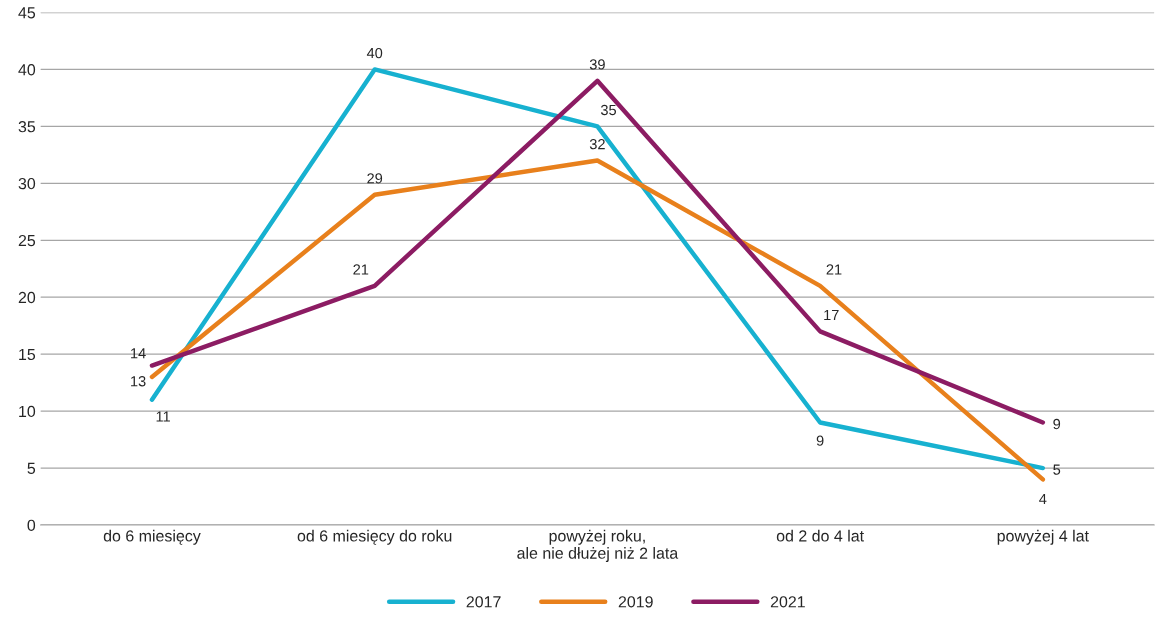 The height and width of the screenshot is (625, 1160). What do you see at coordinates (597, 64) in the screenshot?
I see `data-label: 39` at bounding box center [597, 64].